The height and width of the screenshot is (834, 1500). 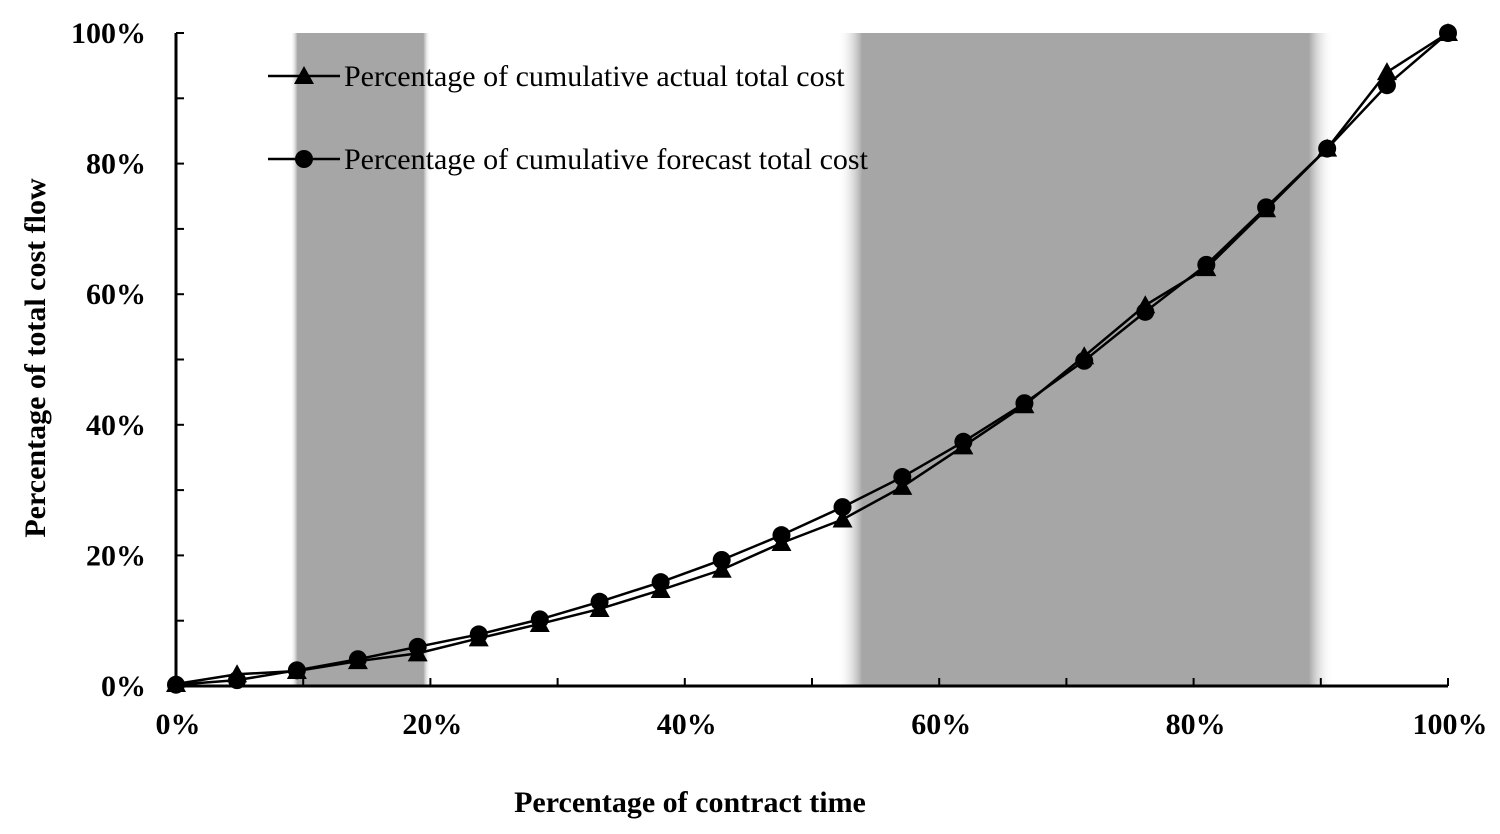 What do you see at coordinates (116, 164) in the screenshot?
I see `y-tick-label: 80%` at bounding box center [116, 164].